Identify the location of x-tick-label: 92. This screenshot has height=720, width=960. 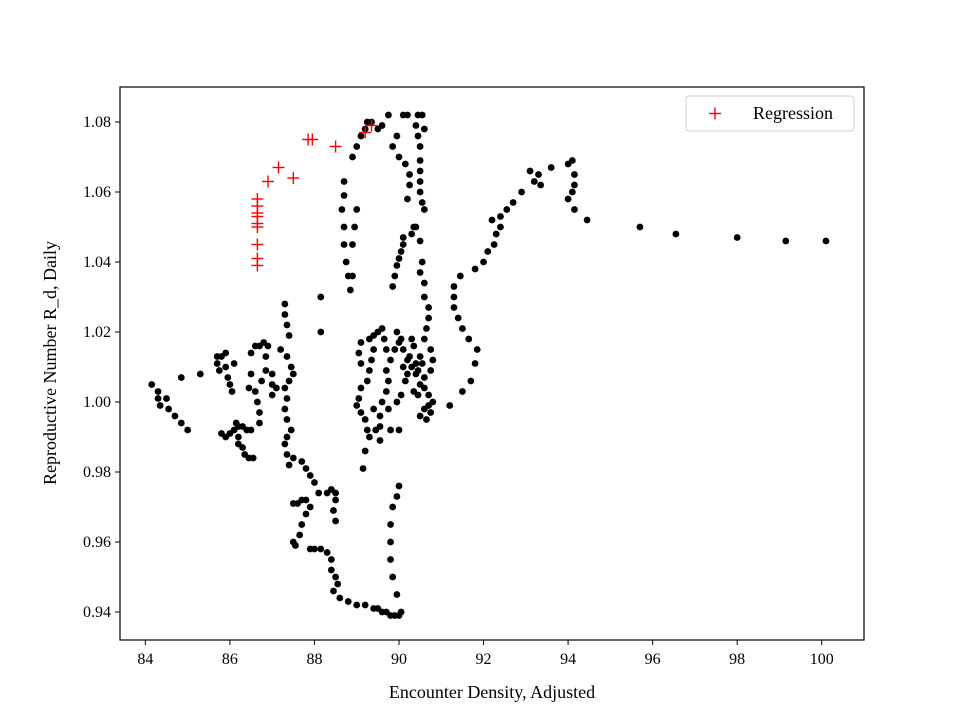
(484, 659).